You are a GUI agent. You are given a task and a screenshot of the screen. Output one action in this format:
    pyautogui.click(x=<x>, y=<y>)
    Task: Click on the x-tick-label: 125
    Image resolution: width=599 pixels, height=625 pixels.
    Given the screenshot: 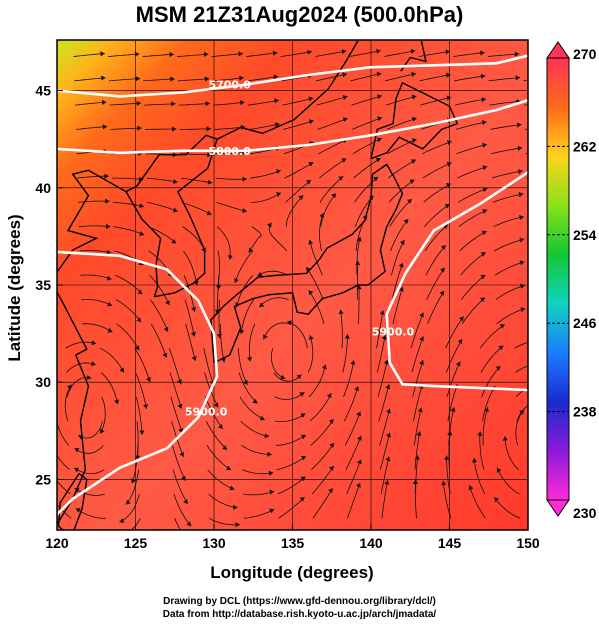 What is the action you would take?
    pyautogui.click(x=136, y=543)
    